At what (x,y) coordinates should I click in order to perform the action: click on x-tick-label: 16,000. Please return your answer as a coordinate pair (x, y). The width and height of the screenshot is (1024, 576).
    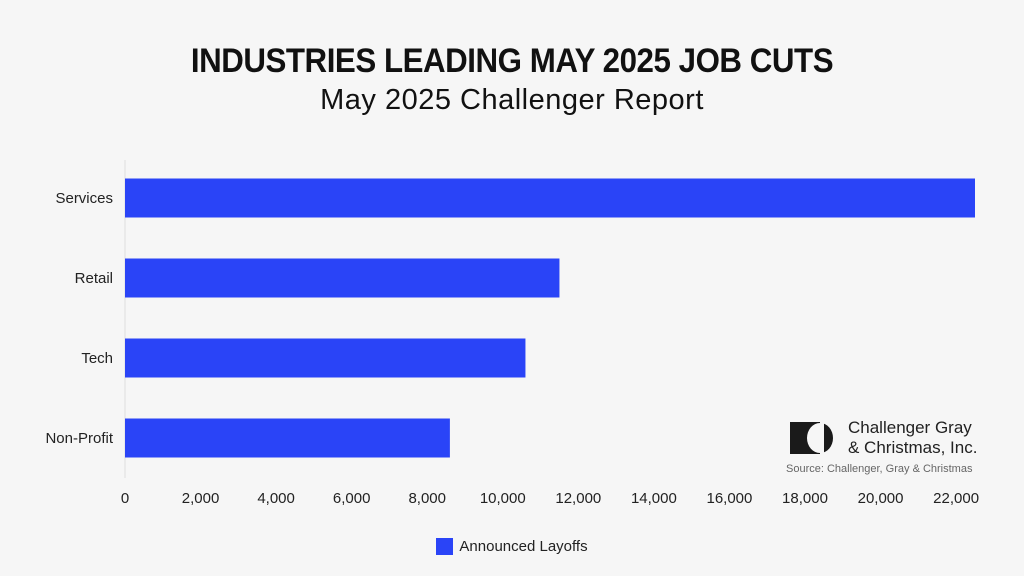
    Looking at the image, I should click on (729, 498).